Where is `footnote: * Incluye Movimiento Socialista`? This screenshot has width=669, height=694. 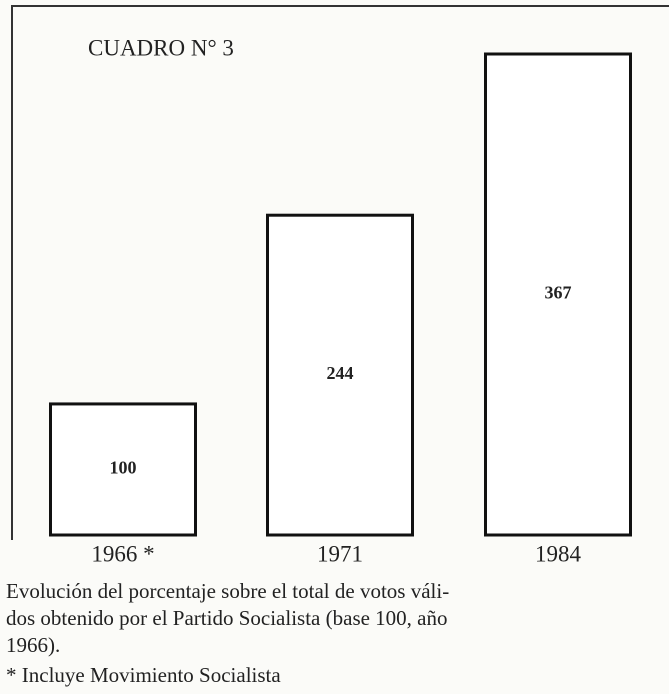
footnote: * Incluye Movimiento Socialista is located at coordinates (143, 675).